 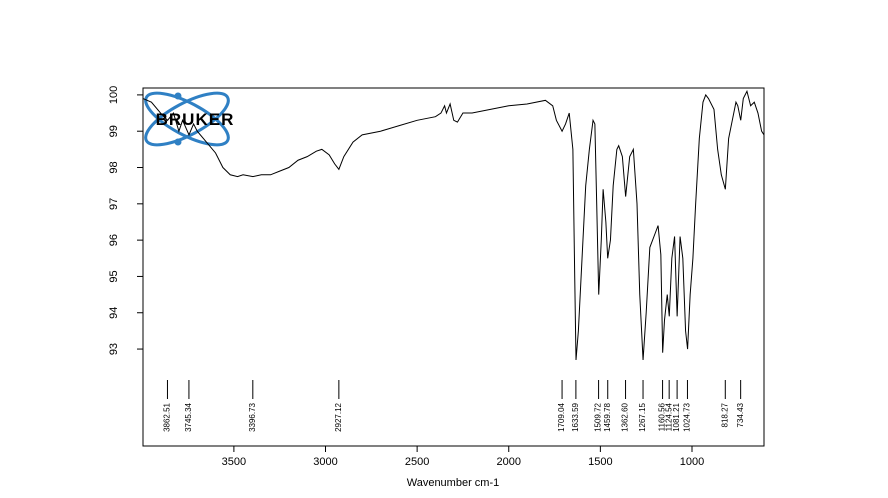 What do you see at coordinates (114, 240) in the screenshot?
I see `y-tick-label: 96` at bounding box center [114, 240].